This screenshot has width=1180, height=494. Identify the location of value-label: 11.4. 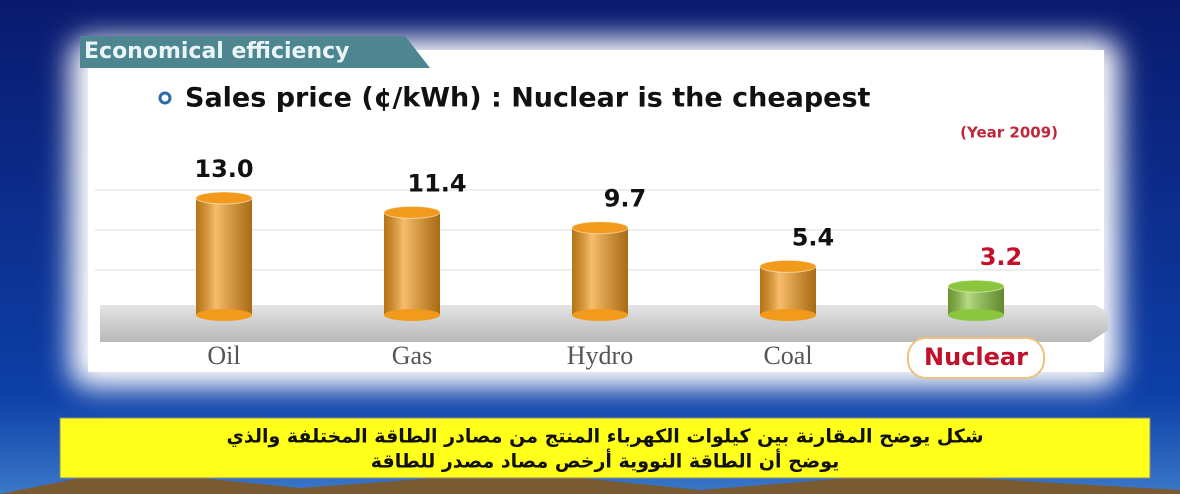
(436, 183).